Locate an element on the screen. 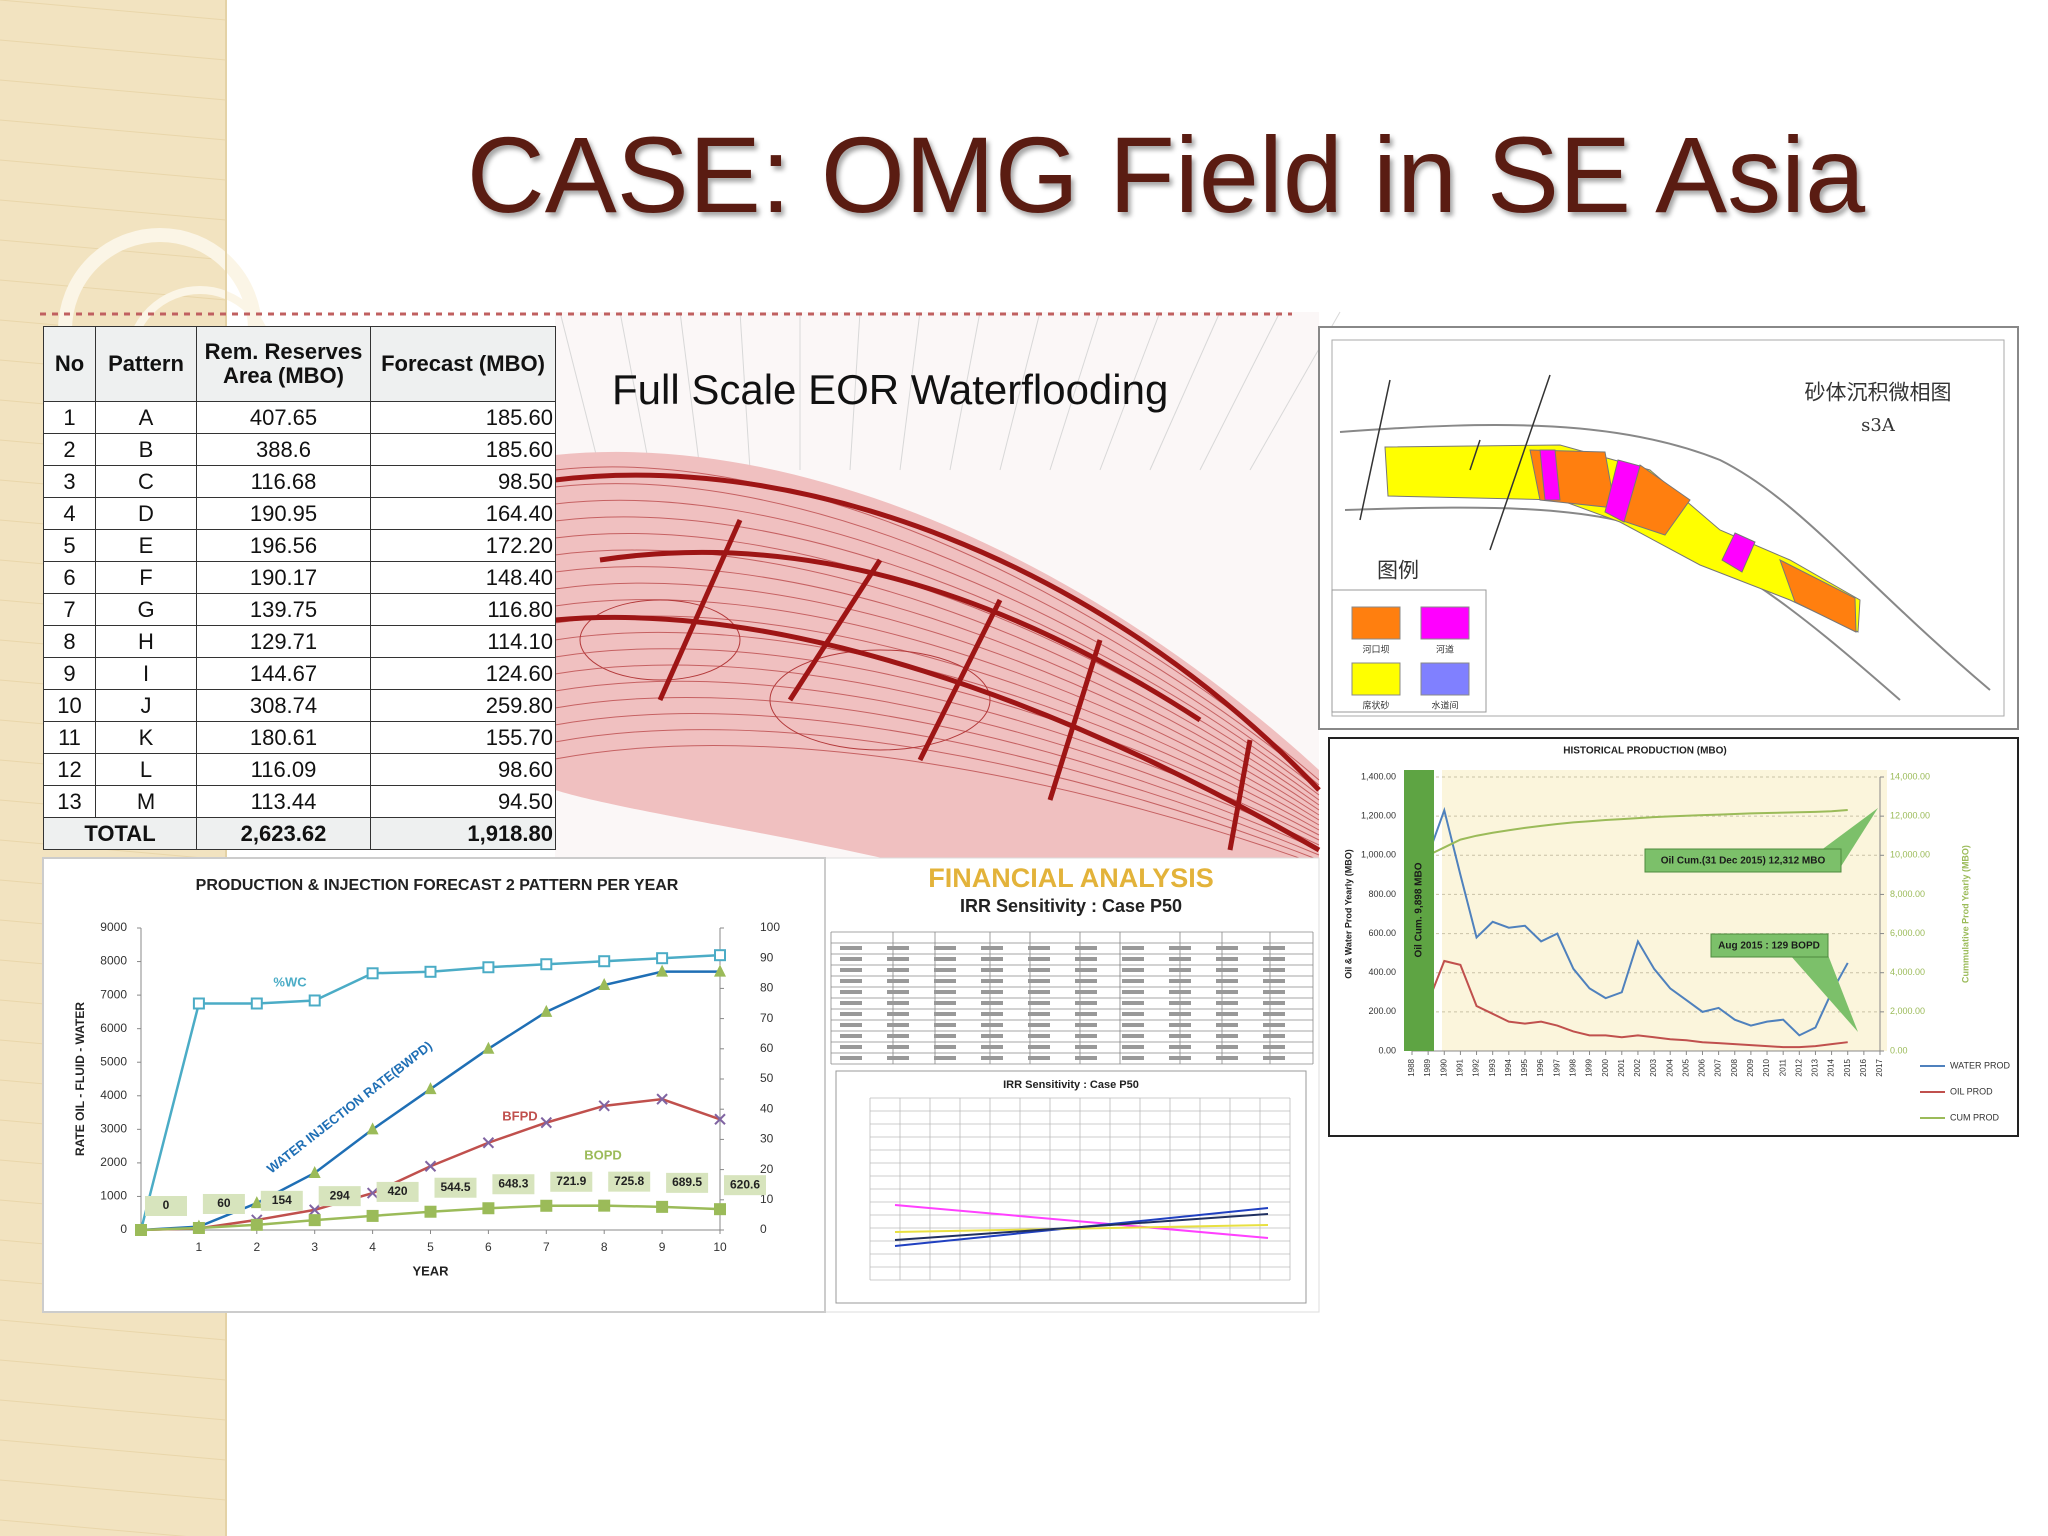  y-tick-label: 600.00 is located at coordinates (1382, 933).